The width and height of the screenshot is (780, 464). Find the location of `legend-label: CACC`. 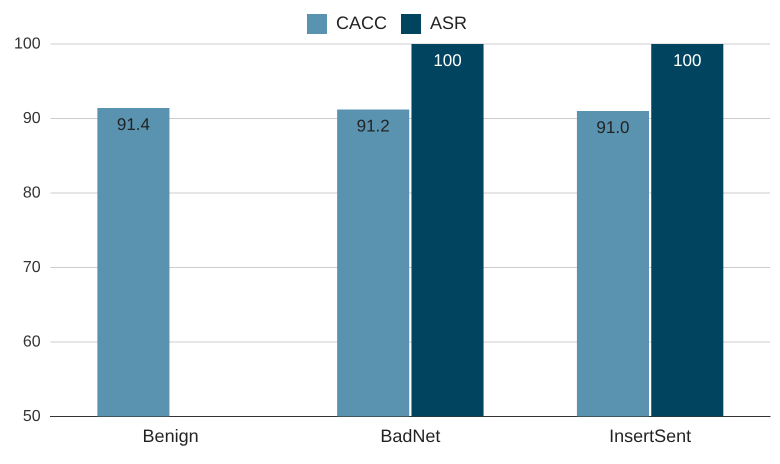

legend-label: CACC is located at coordinates (362, 22).